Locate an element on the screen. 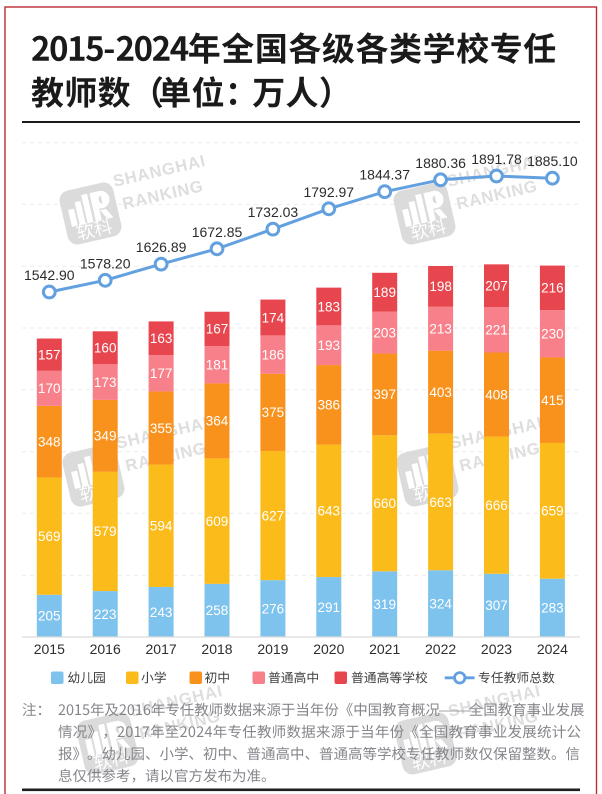  svg-text: 221 is located at coordinates (496, 330).